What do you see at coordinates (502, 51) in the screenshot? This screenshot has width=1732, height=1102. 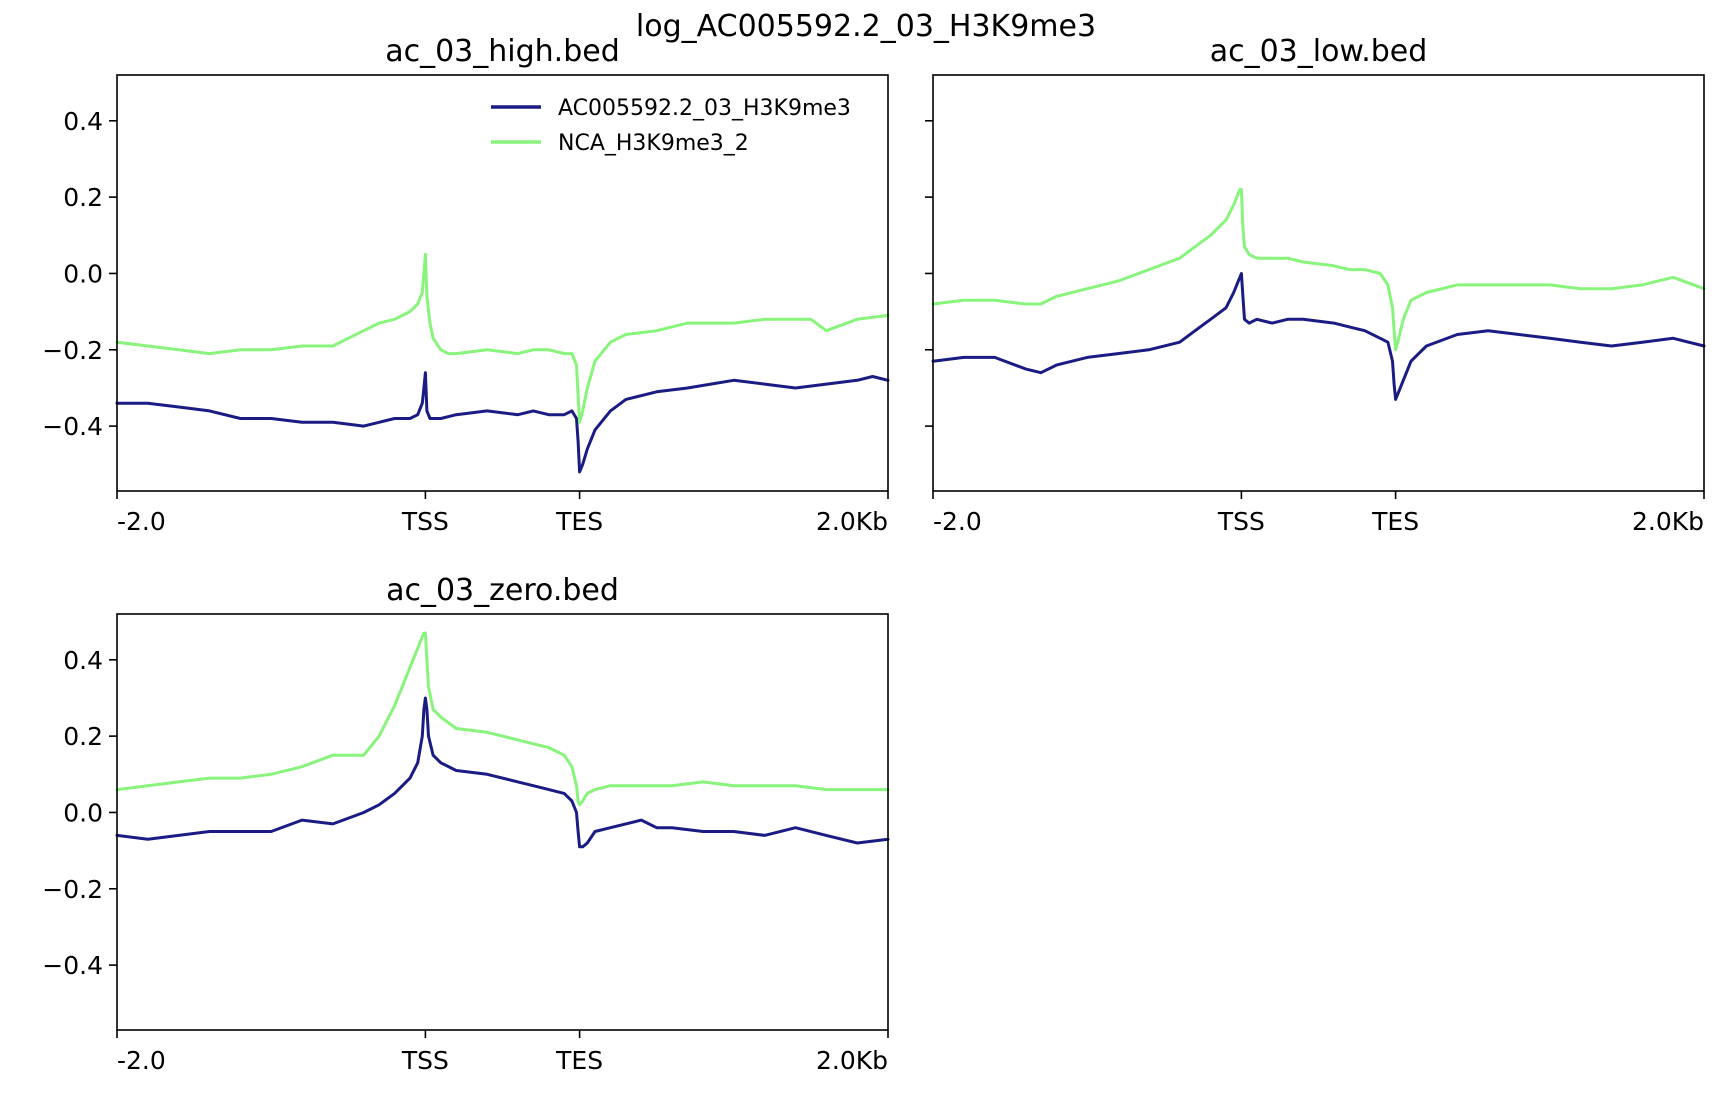 I see `panel-title: ac_03_high.bed` at bounding box center [502, 51].